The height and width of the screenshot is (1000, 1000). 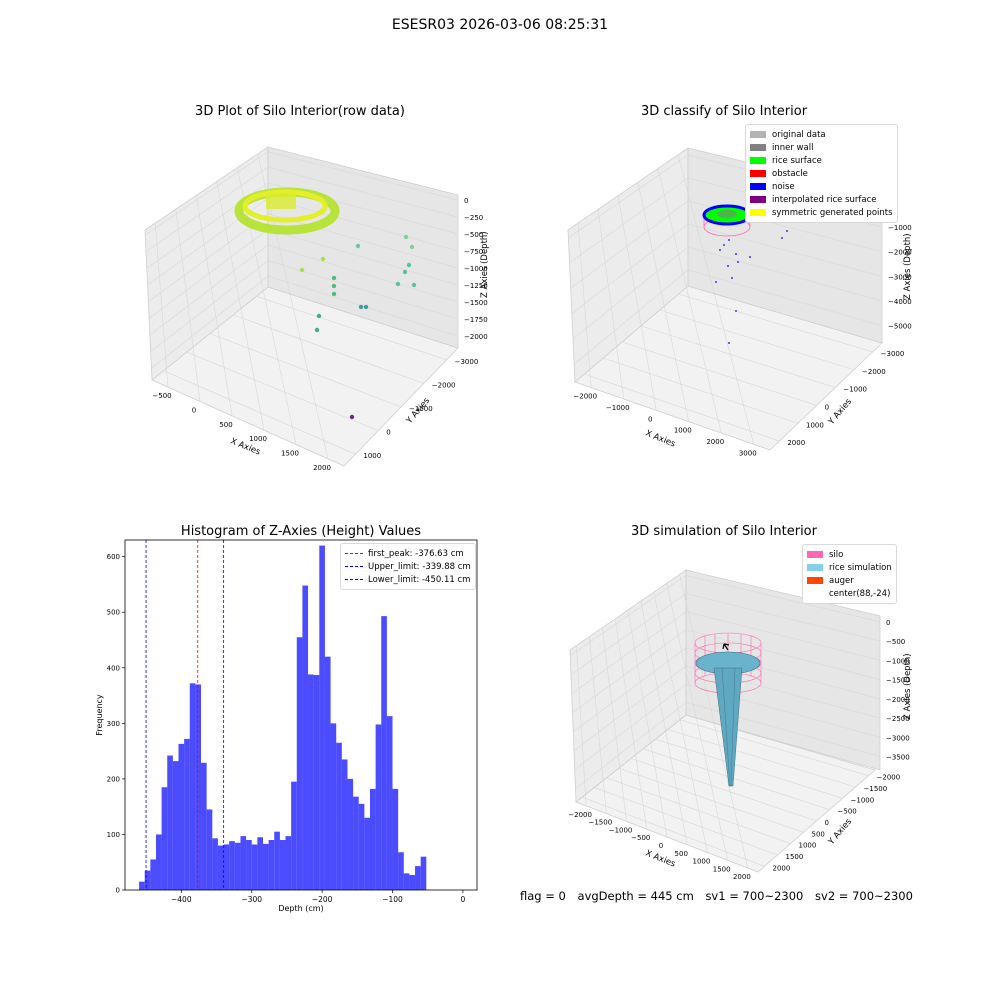 What do you see at coordinates (855, 390) in the screenshot?
I see `y-tick-label: −1000` at bounding box center [855, 390].